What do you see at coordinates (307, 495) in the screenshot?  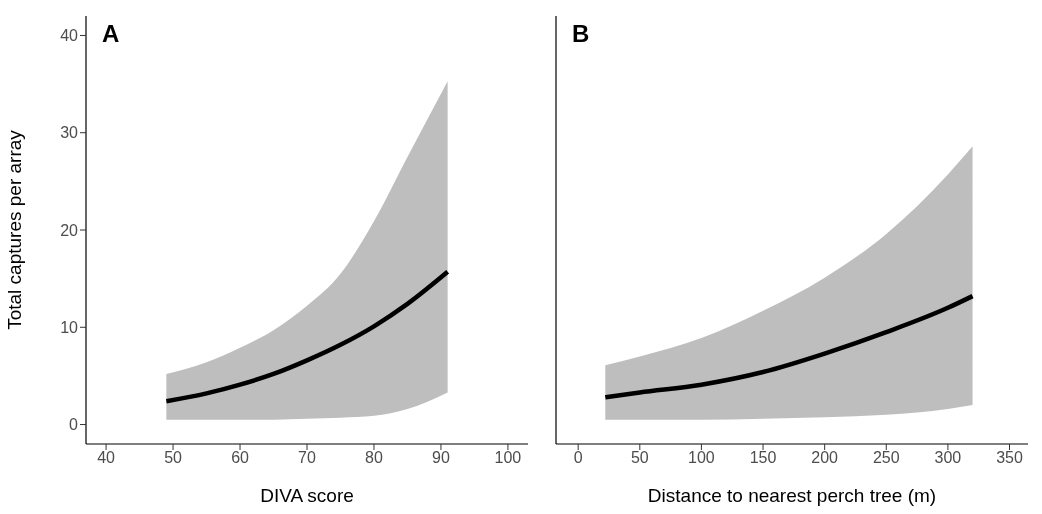 I see `x-axis-title: DIVA score` at bounding box center [307, 495].